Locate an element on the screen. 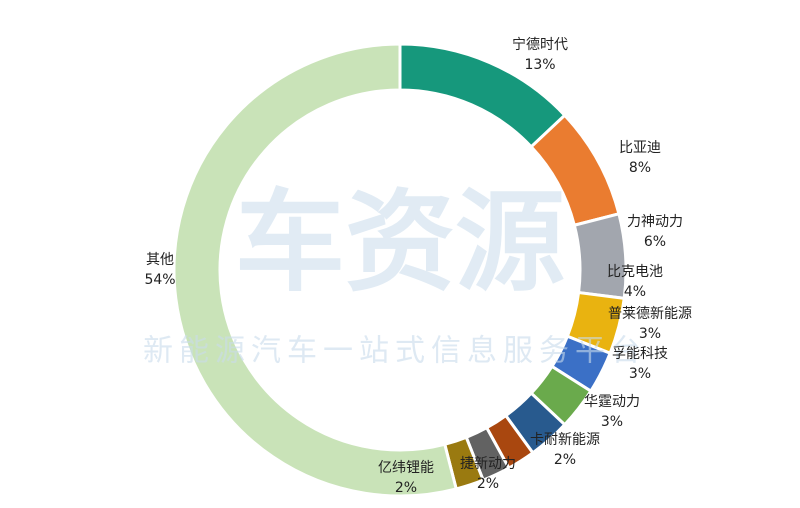  watermark-logo: 车资源 is located at coordinates (400, 242).